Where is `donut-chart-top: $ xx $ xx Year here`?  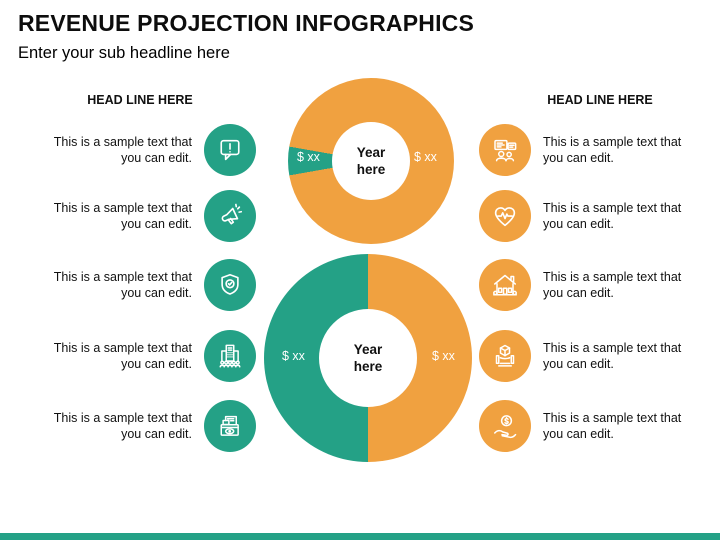
donut-chart-top: $ xx $ xx Year here is located at coordinates (371, 161).